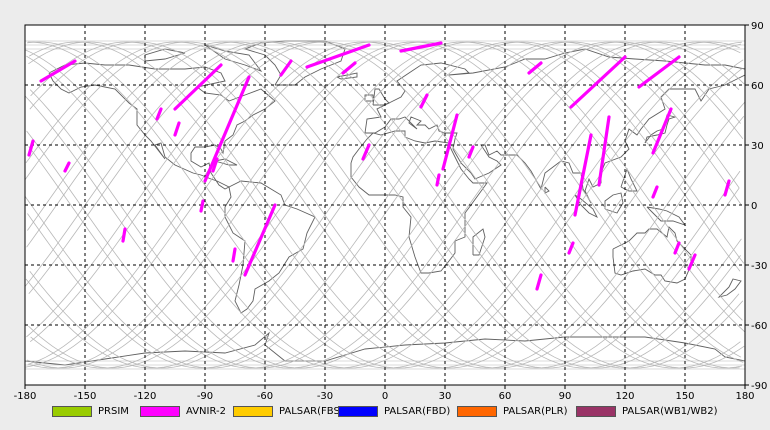 This screenshot has height=430, width=770. I want to click on x-tick-label: -180, so click(25, 395).